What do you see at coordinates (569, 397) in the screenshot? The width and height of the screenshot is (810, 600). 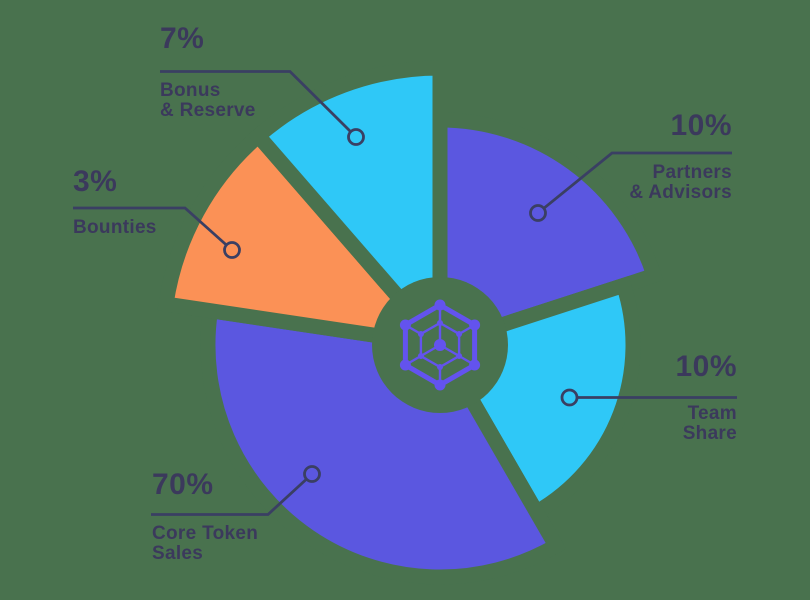 I see `callout-marker-team-share` at bounding box center [569, 397].